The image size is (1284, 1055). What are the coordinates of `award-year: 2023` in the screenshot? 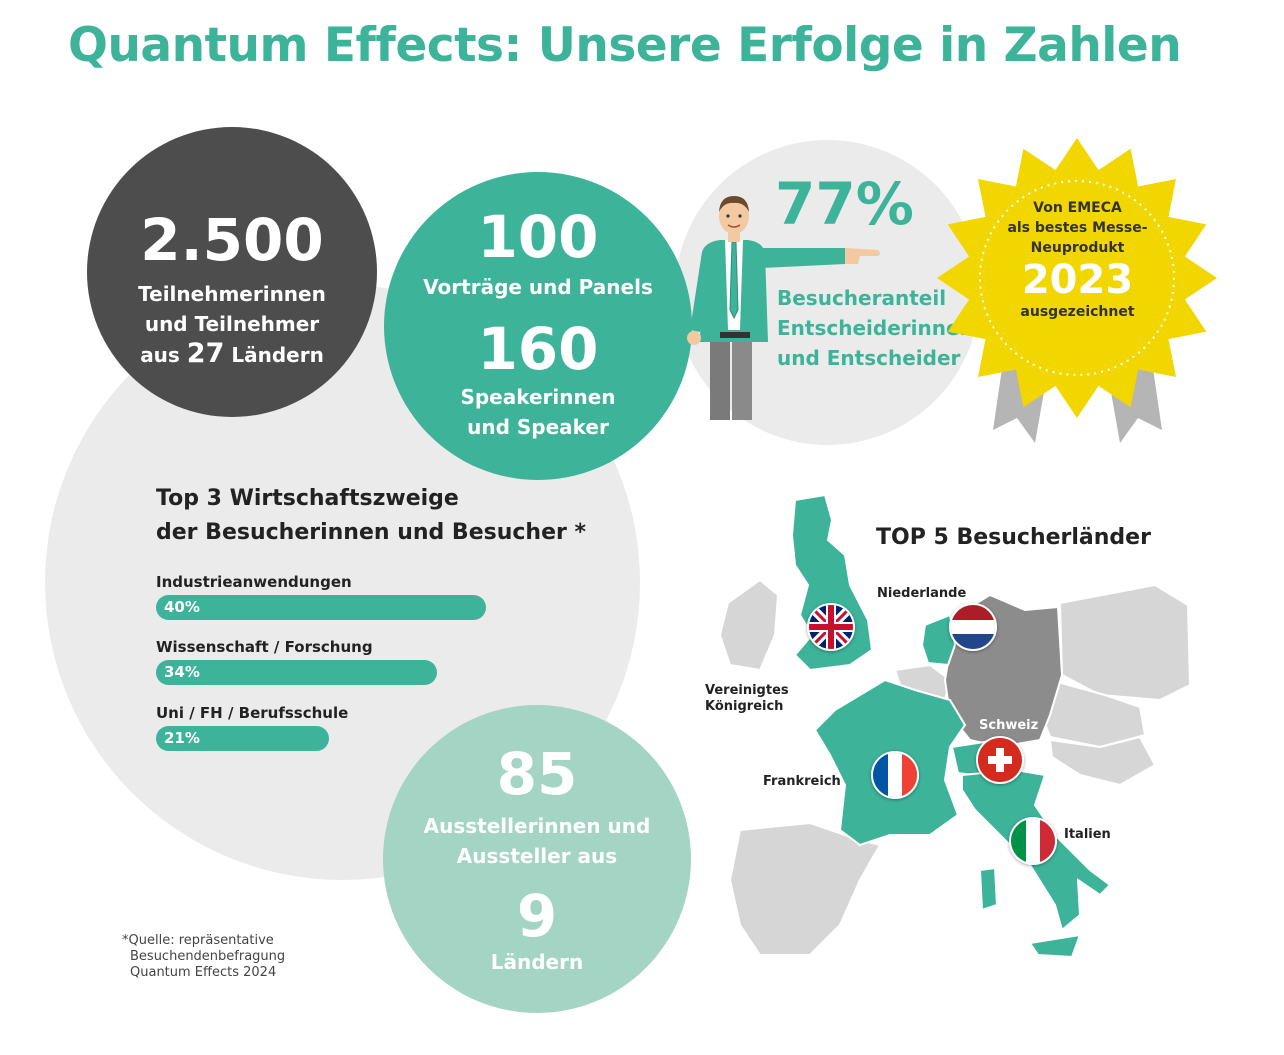 It's located at (1077, 280).